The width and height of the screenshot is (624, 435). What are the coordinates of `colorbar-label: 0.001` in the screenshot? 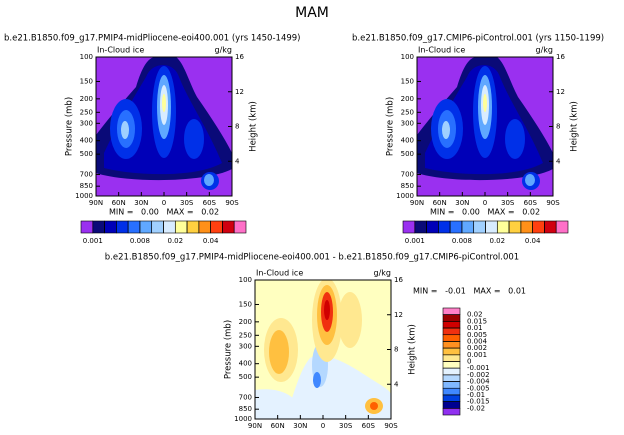 It's located at (415, 241).